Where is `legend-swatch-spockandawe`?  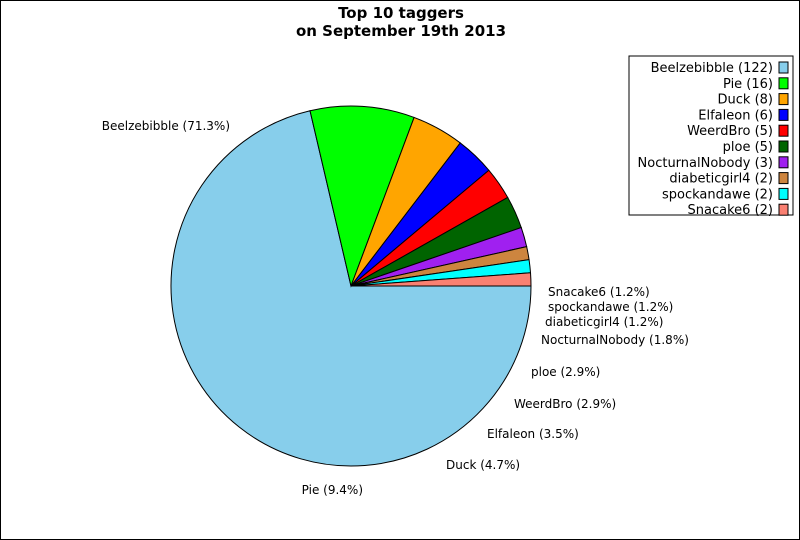
legend-swatch-spockandawe is located at coordinates (783, 193).